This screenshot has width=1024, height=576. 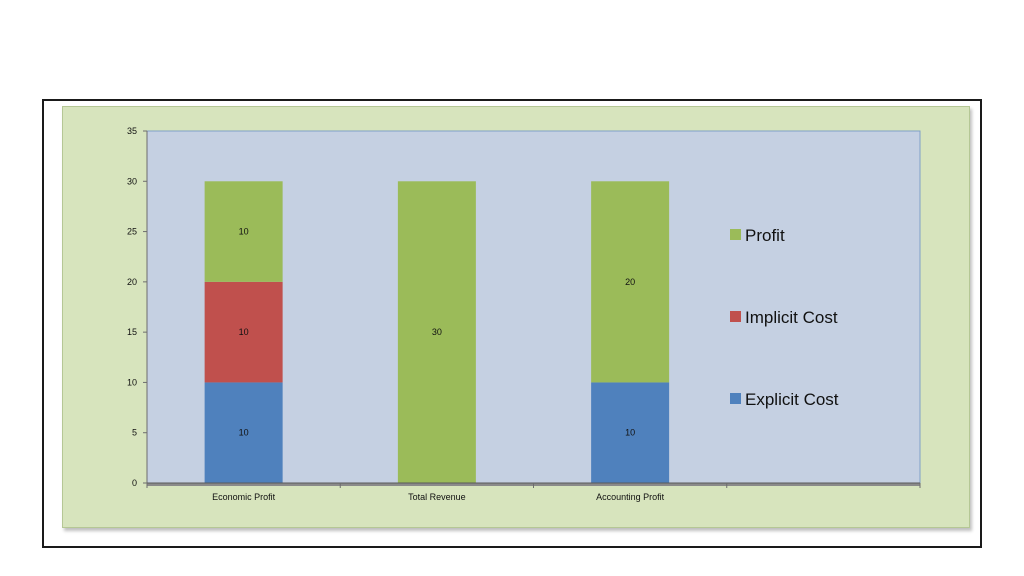 I want to click on bar-total-revenue-profit, so click(x=436, y=332).